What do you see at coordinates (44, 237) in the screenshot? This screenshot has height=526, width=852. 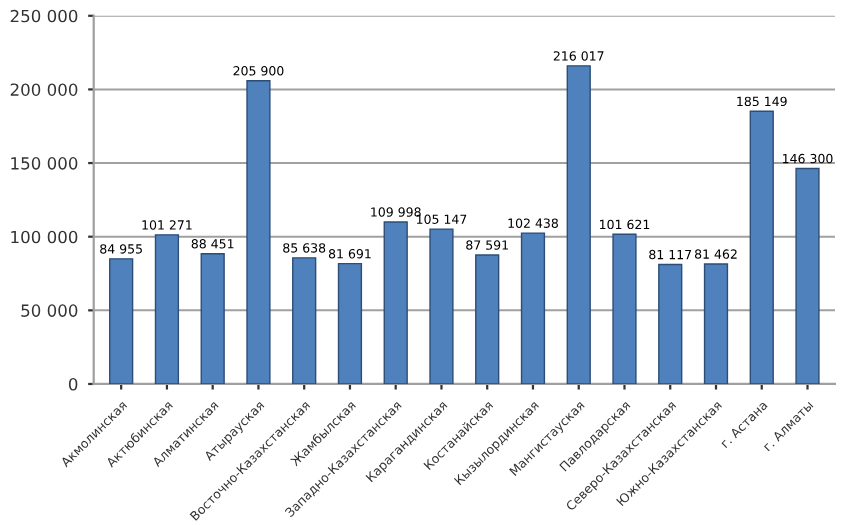 I see `y-tick-label: 100 000` at bounding box center [44, 237].